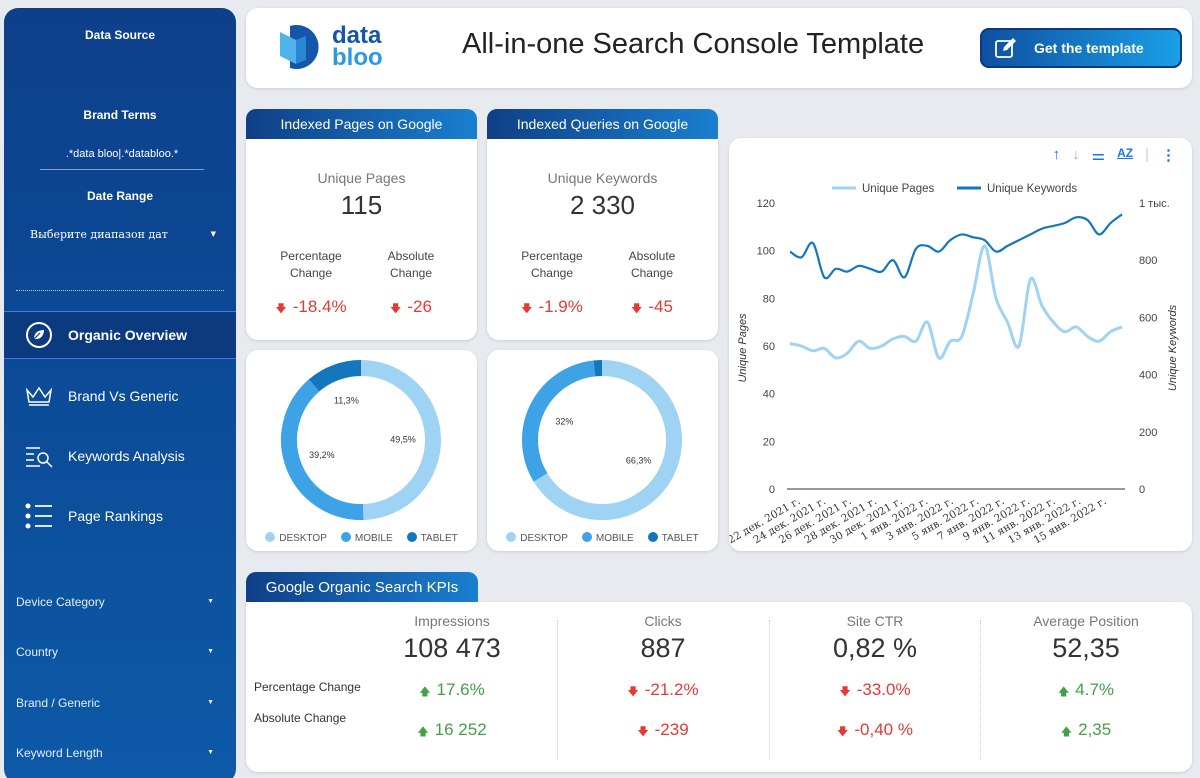 The height and width of the screenshot is (778, 1200). What do you see at coordinates (1086, 687) in the screenshot?
I see `kpi-average-position: Average Position 52,35 🡅 4.7% 🡅 2,35` at bounding box center [1086, 687].